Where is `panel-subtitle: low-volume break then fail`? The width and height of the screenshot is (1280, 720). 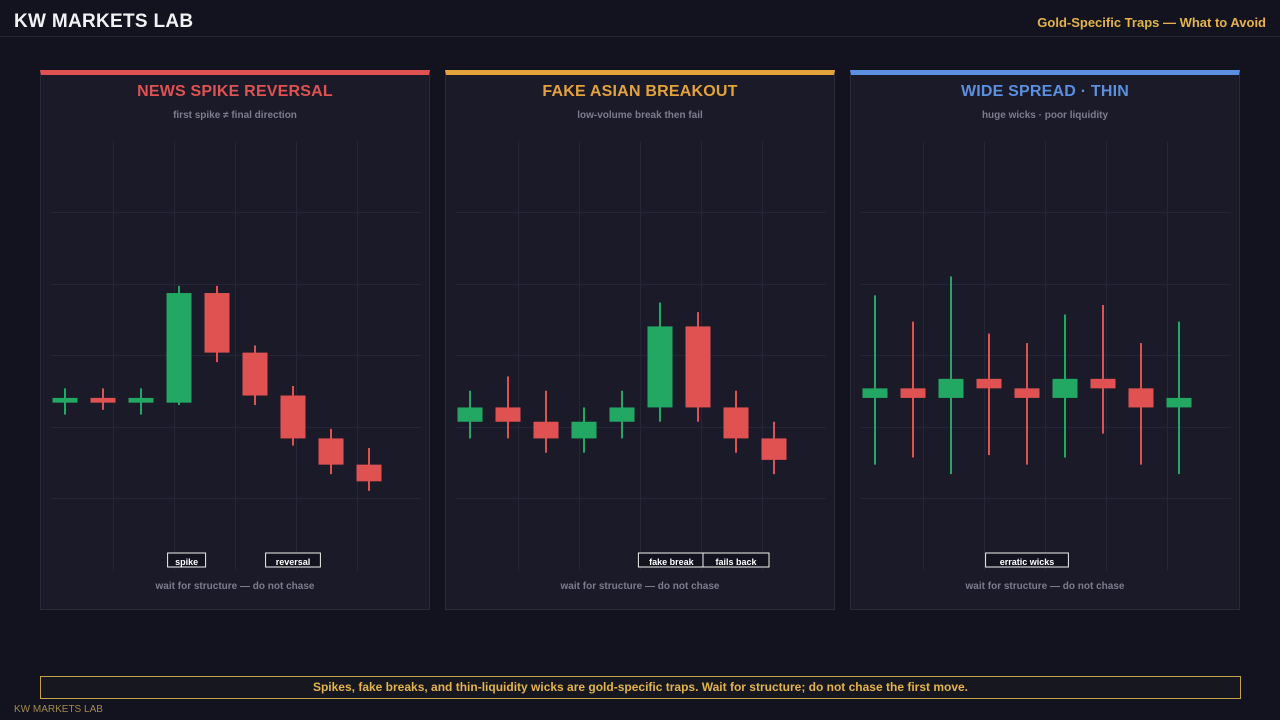 panel-subtitle: low-volume break then fail is located at coordinates (640, 115).